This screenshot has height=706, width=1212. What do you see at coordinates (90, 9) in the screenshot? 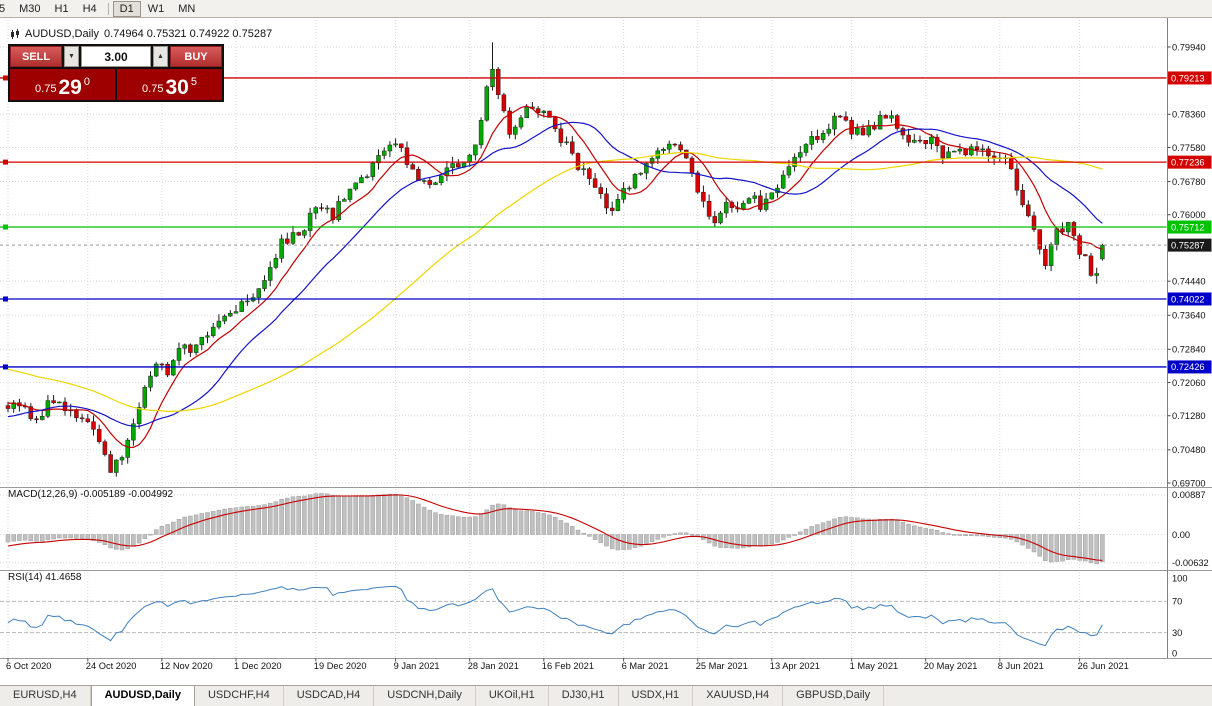
I see `timeframe-button-h4: H4` at bounding box center [90, 9].